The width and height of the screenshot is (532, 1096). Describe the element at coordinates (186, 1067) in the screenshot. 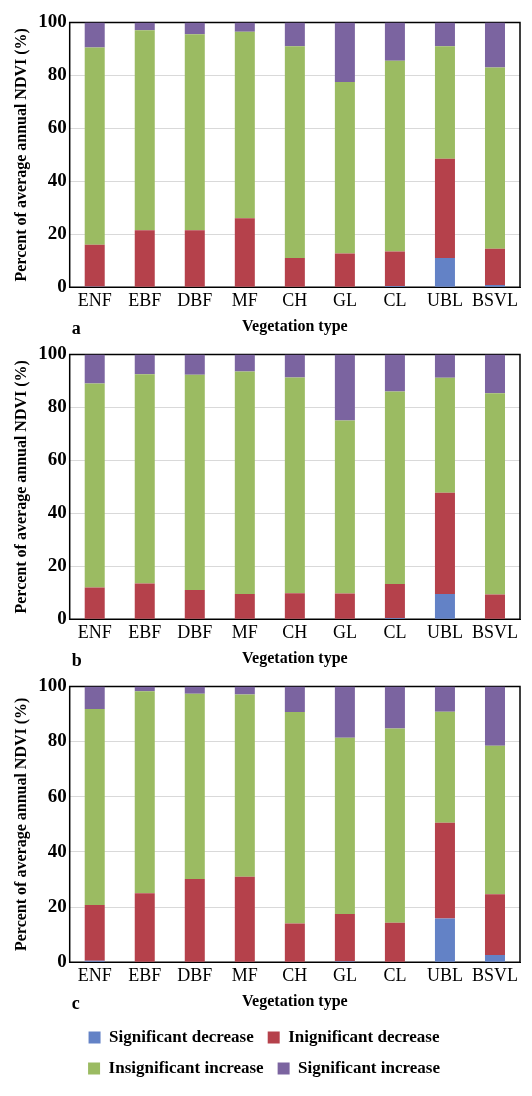

I see `legend-label: Insignificant increase` at that location.